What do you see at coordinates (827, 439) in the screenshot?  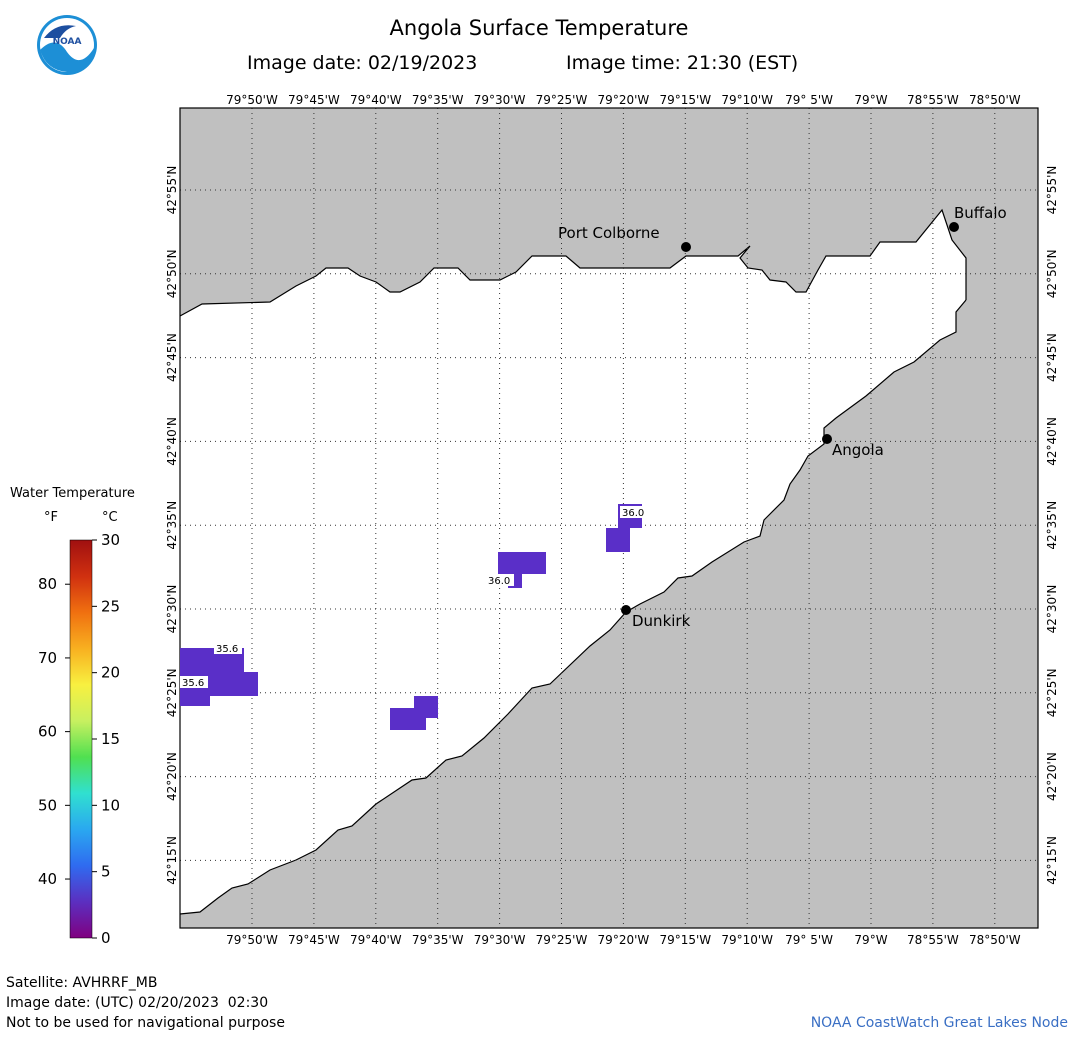 I see `angola-marker` at bounding box center [827, 439].